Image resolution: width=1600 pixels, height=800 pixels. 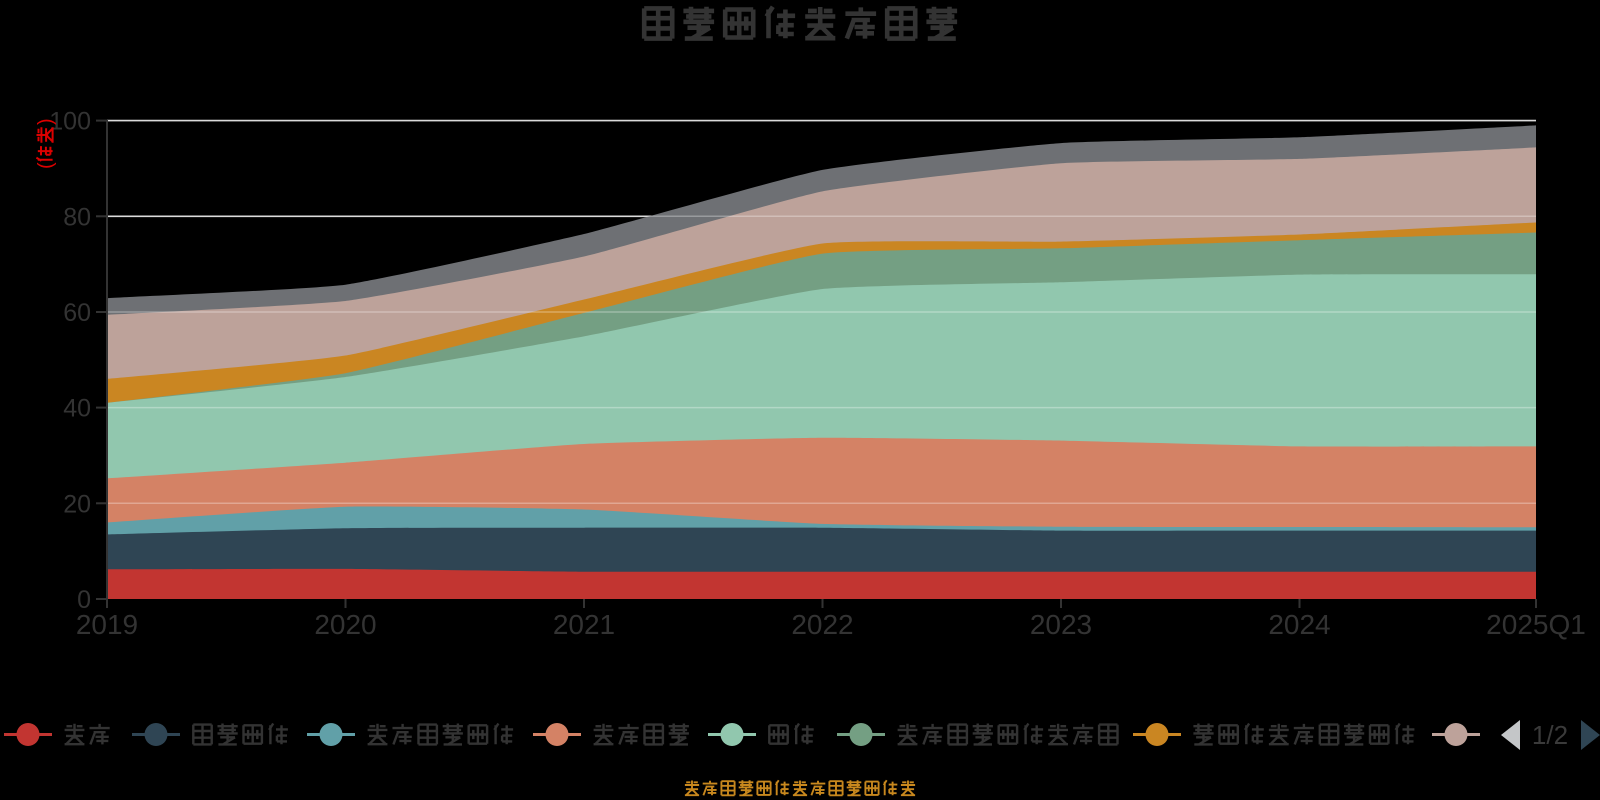 What do you see at coordinates (107, 624) in the screenshot?
I see `svg-text: 2019` at bounding box center [107, 624].